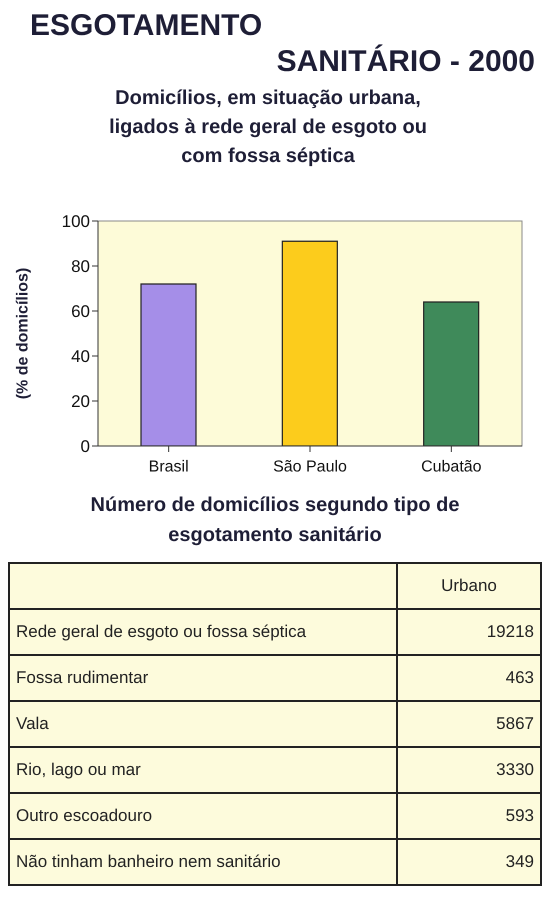  Describe the element at coordinates (310, 467) in the screenshot. I see `x-tick-label: São Paulo` at that location.